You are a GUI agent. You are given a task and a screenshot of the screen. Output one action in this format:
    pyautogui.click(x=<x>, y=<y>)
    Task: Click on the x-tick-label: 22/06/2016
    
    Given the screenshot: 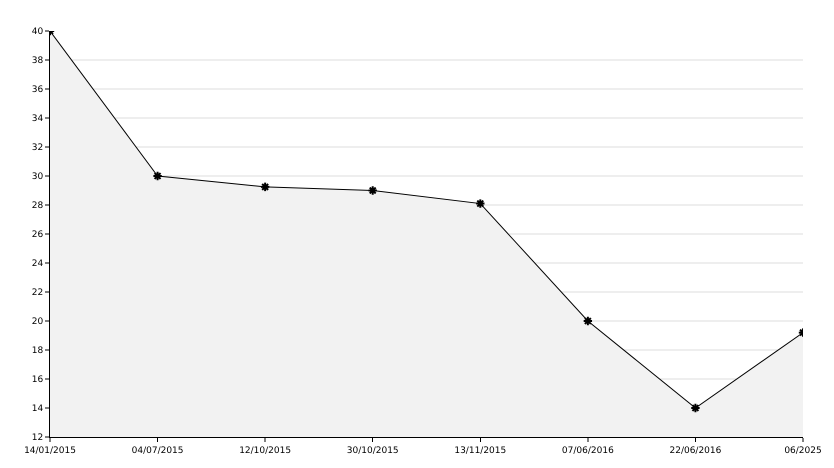 What is the action you would take?
    pyautogui.click(x=695, y=451)
    